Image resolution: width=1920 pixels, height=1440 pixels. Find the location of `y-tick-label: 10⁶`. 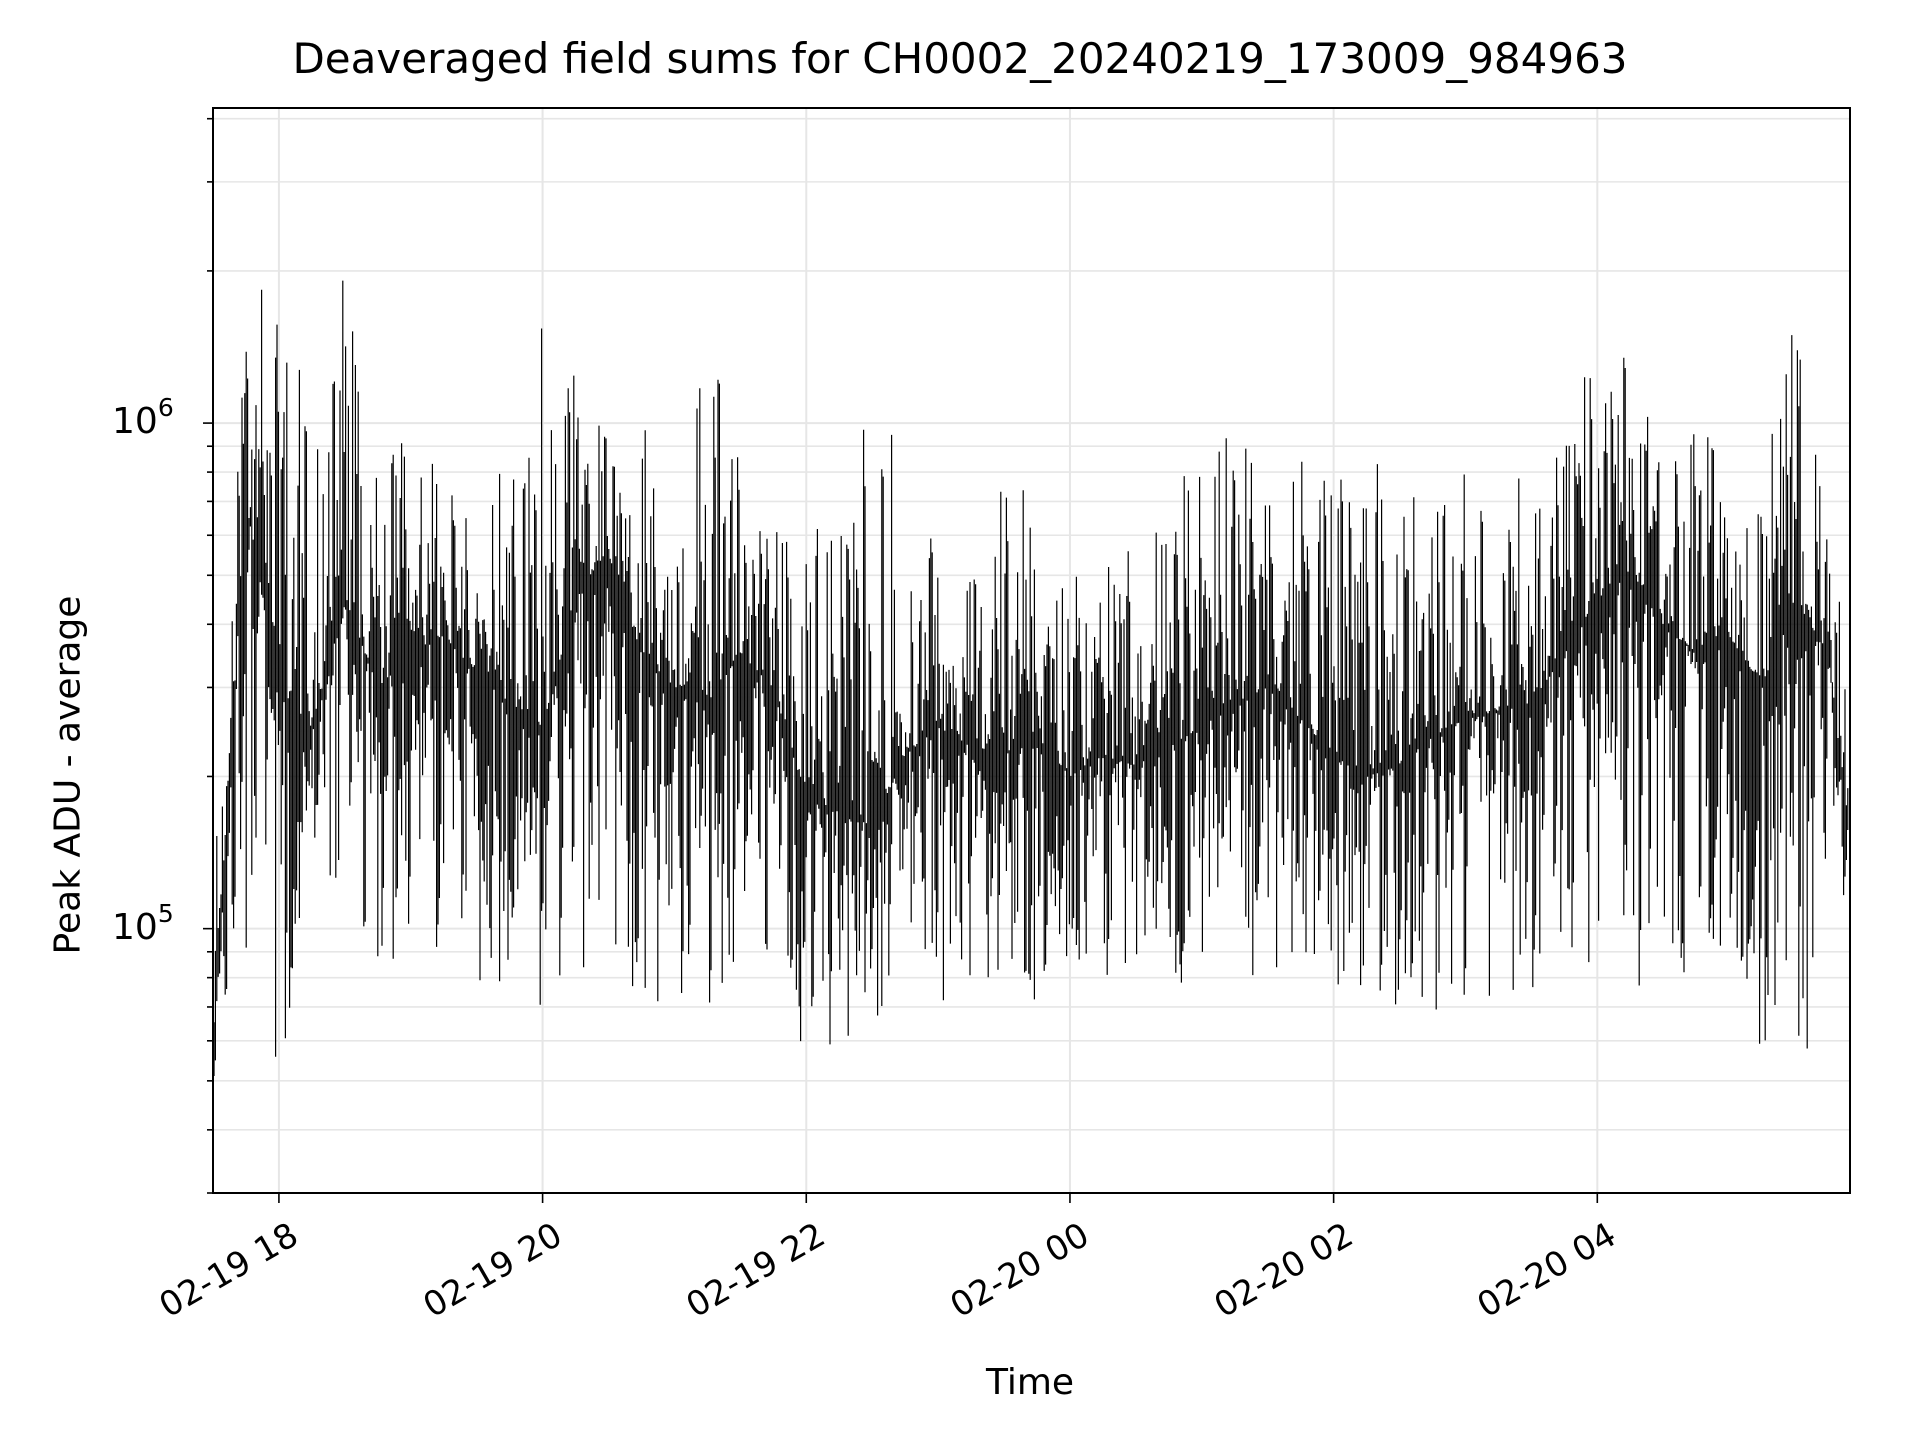

y-tick-label: 10⁶ is located at coordinates (143, 418).